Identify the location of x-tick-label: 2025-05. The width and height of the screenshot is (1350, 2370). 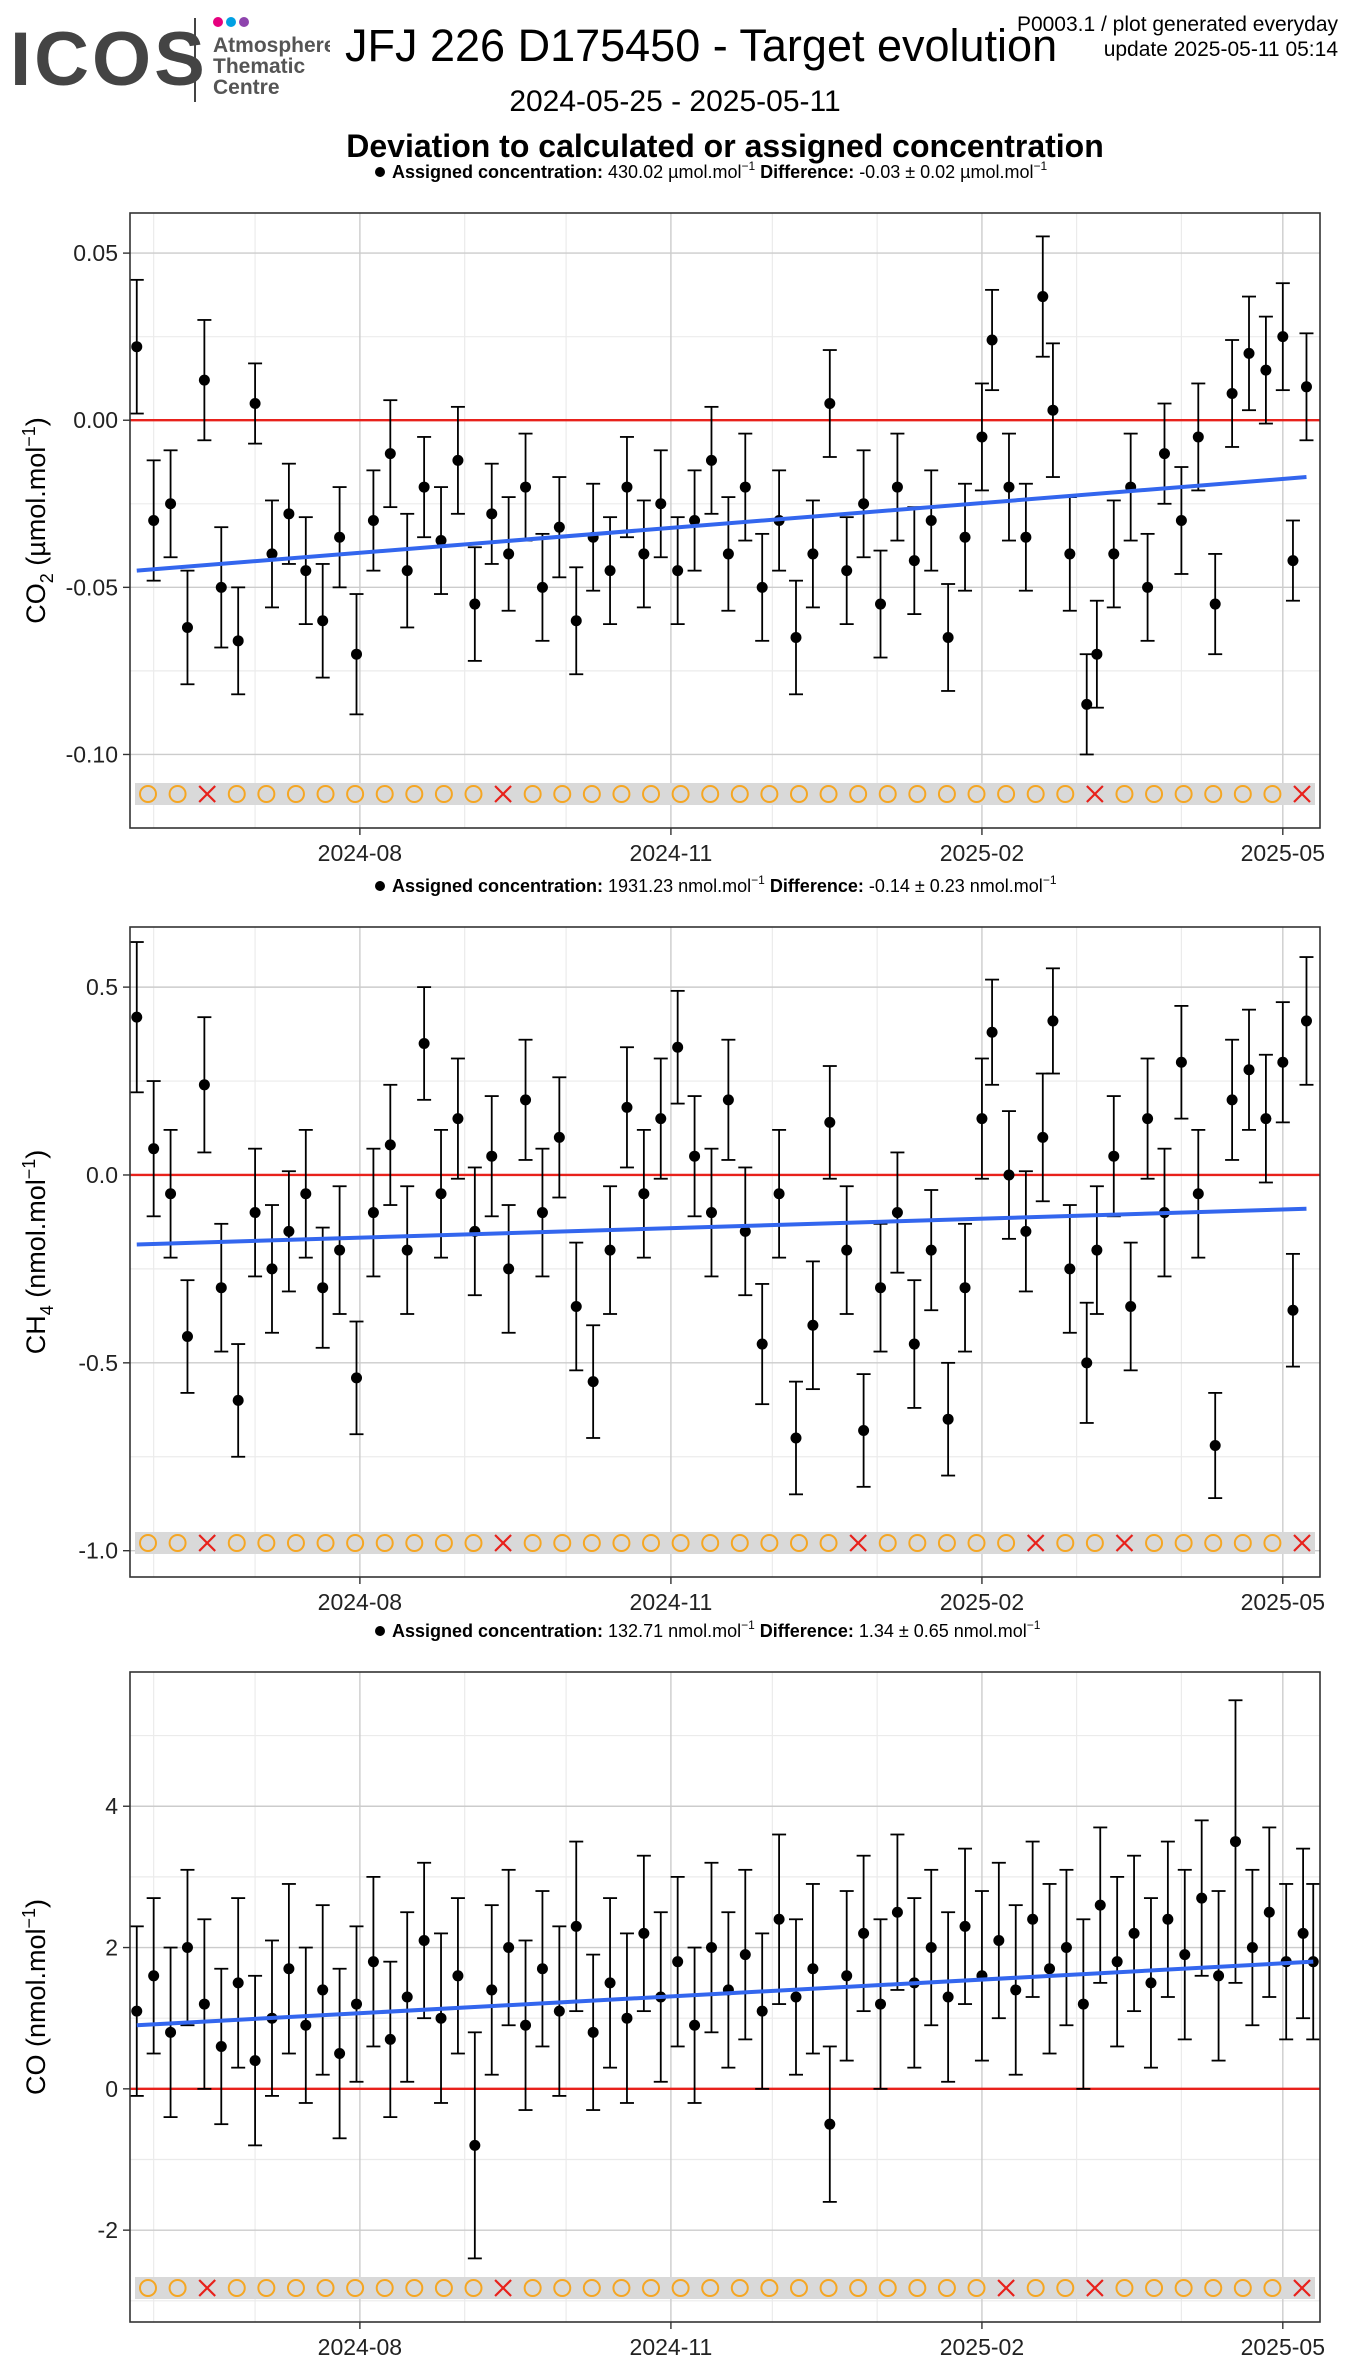
(1283, 1602).